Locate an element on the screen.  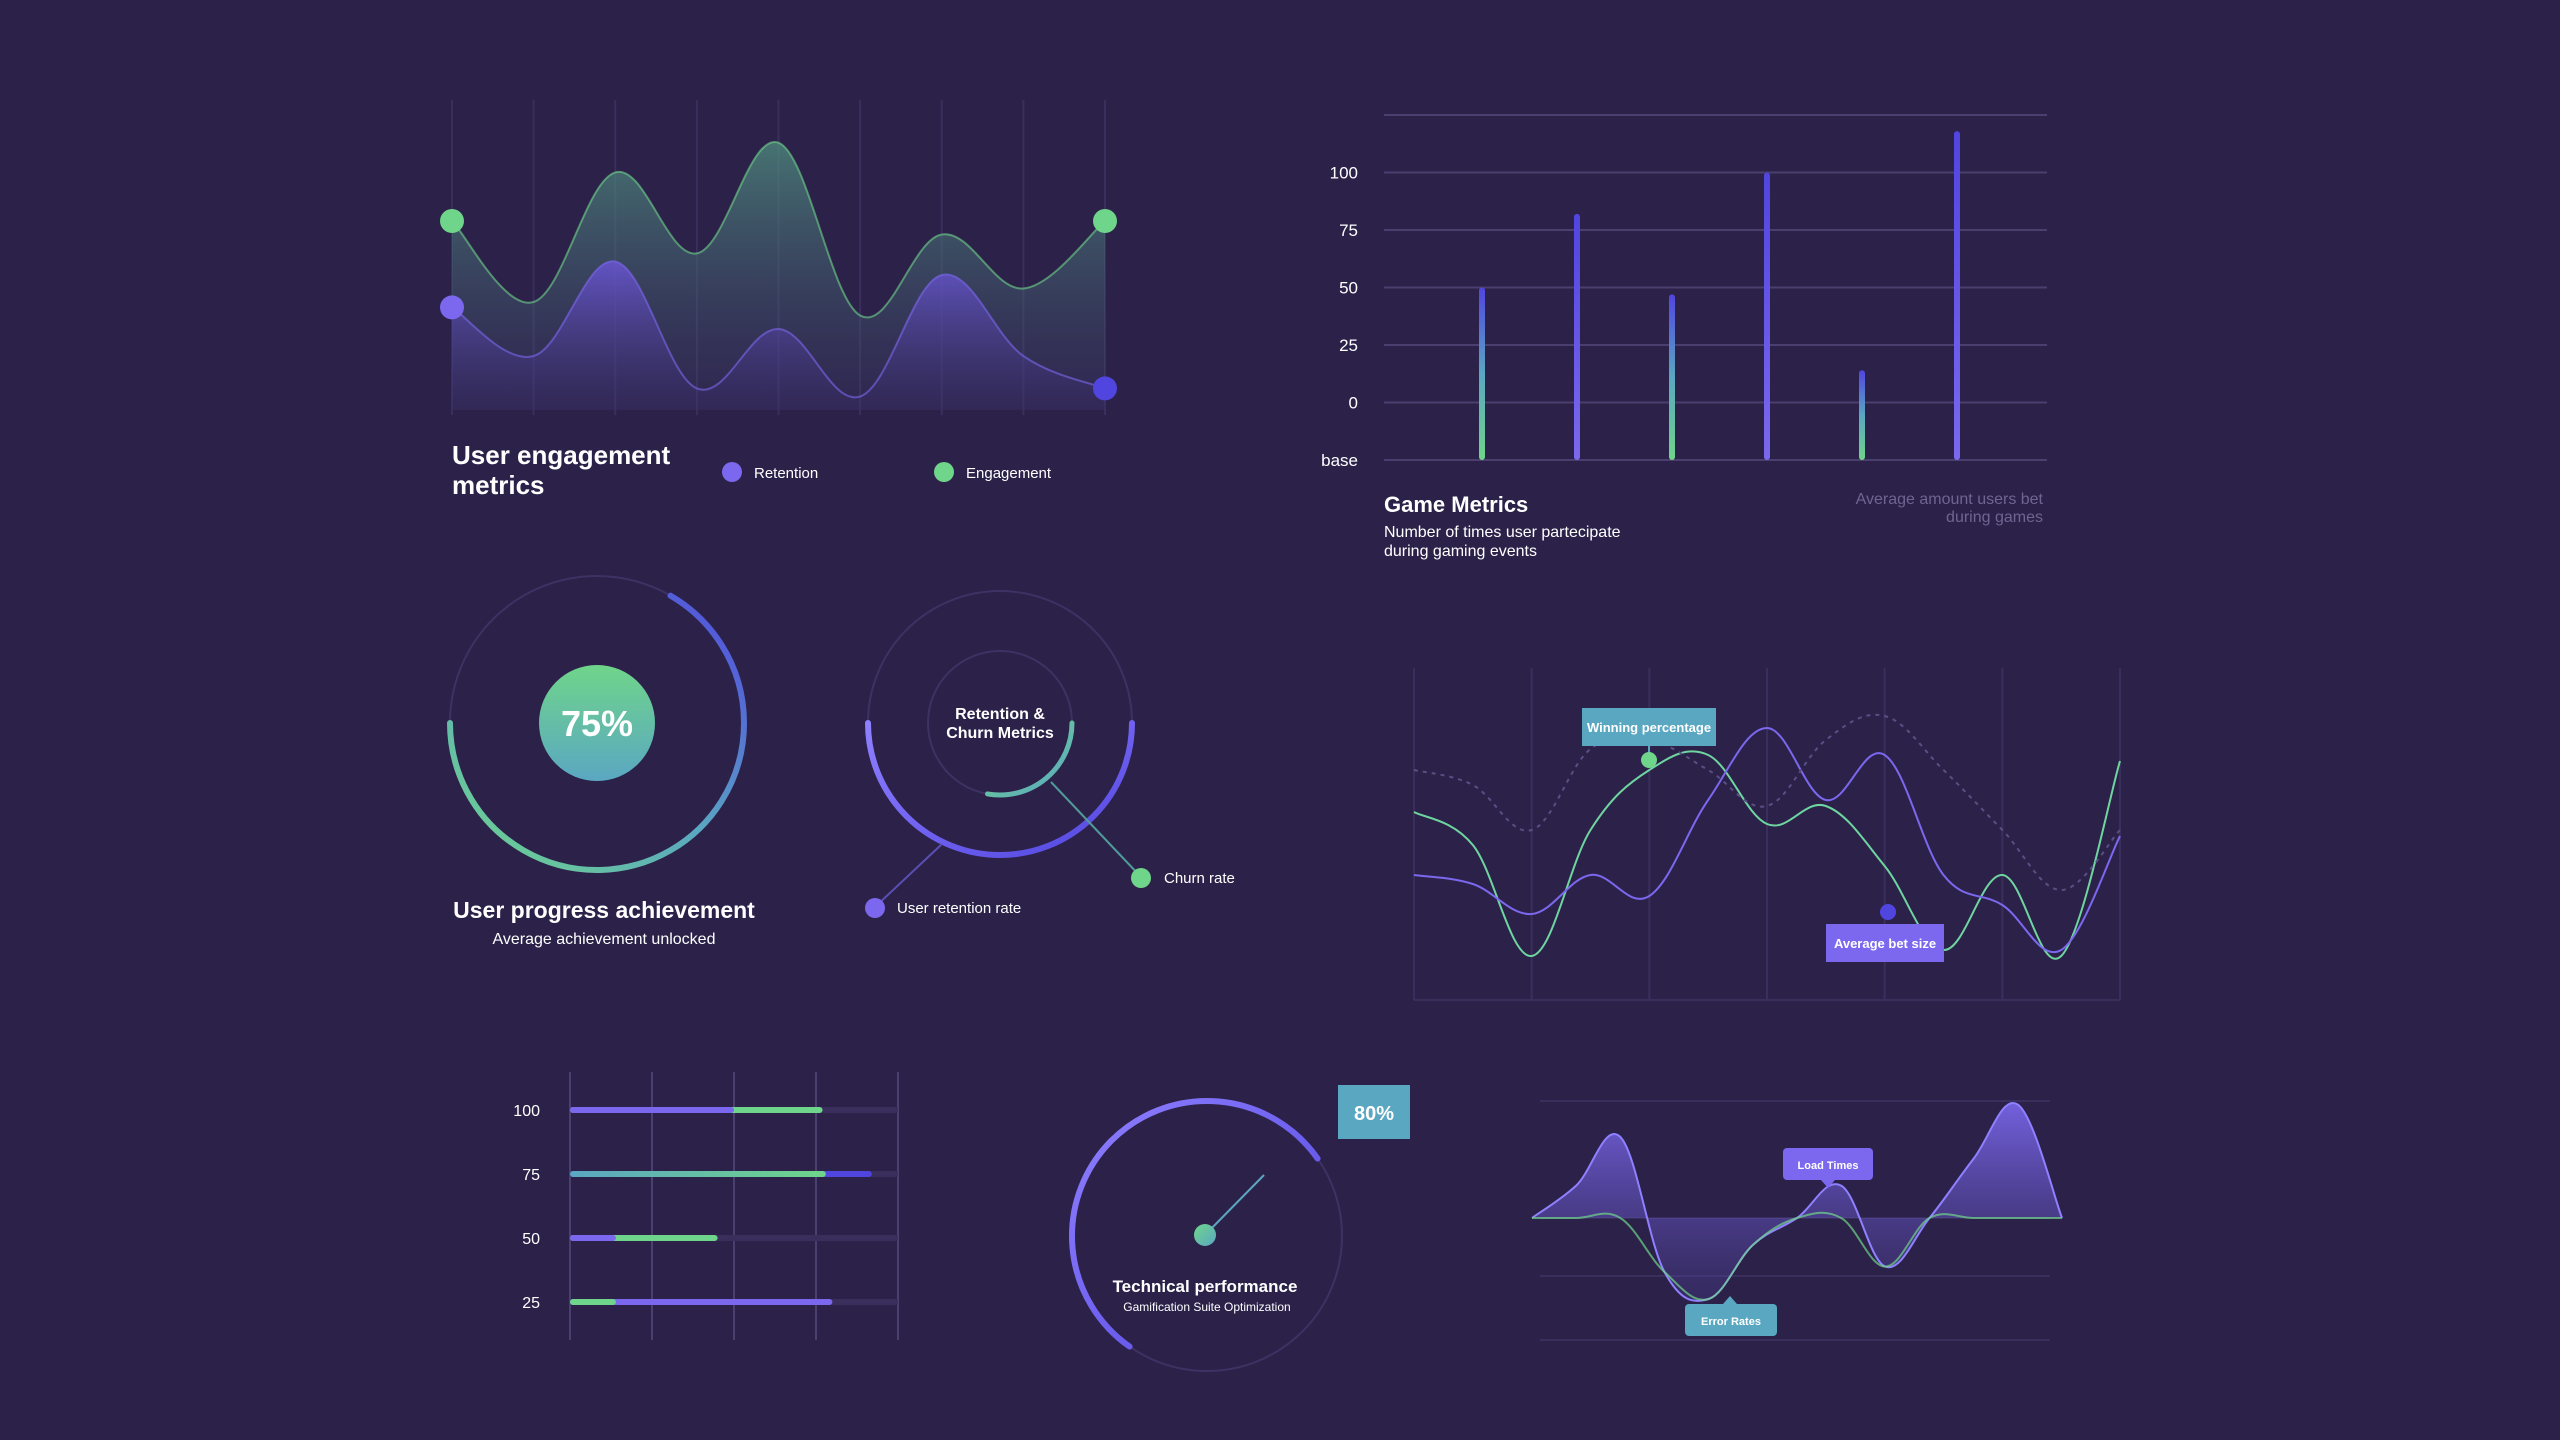
progress-subtitle: Average achievement unlocked is located at coordinates (604, 939).